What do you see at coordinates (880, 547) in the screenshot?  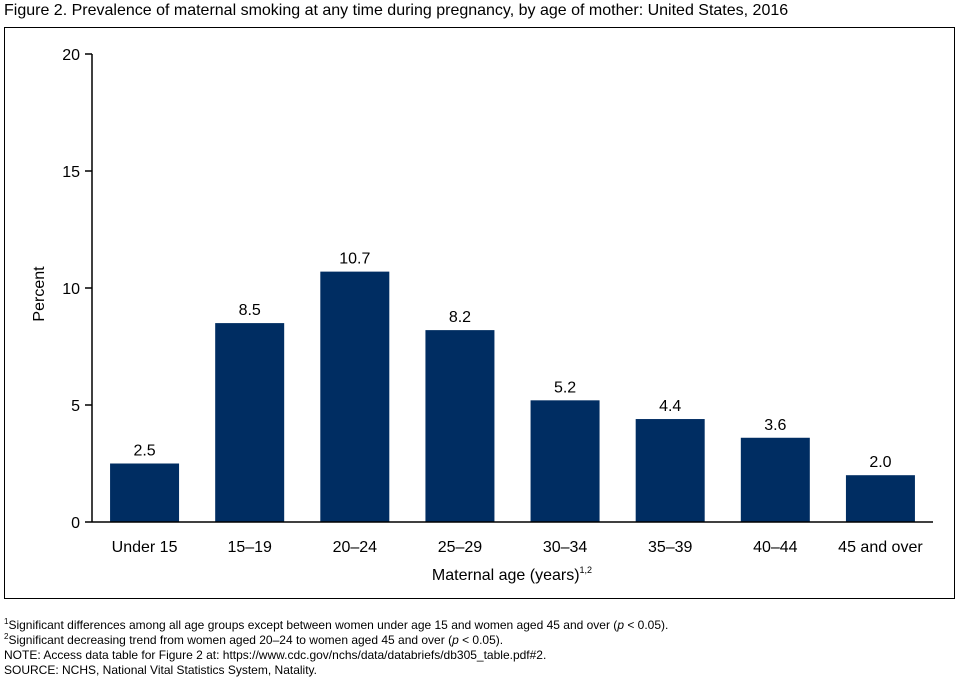 I see `x-tick-label: 45 and over` at bounding box center [880, 547].